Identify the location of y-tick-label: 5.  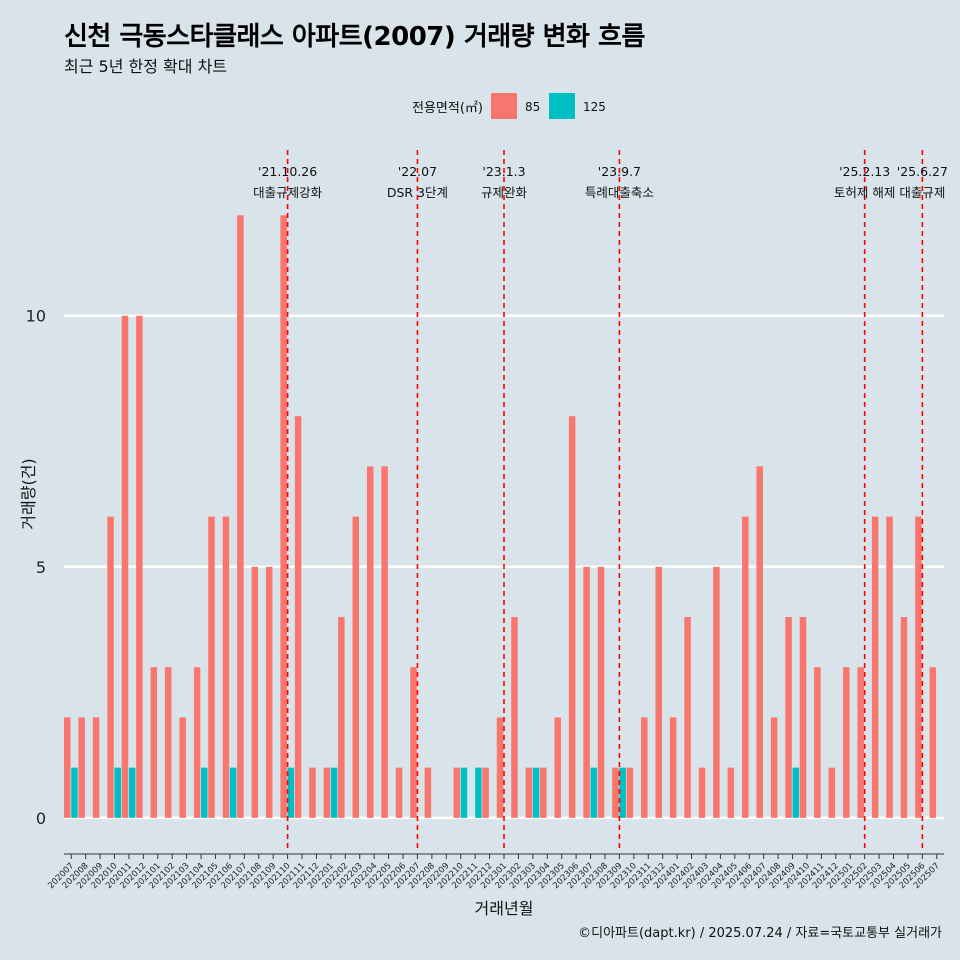
(41, 567).